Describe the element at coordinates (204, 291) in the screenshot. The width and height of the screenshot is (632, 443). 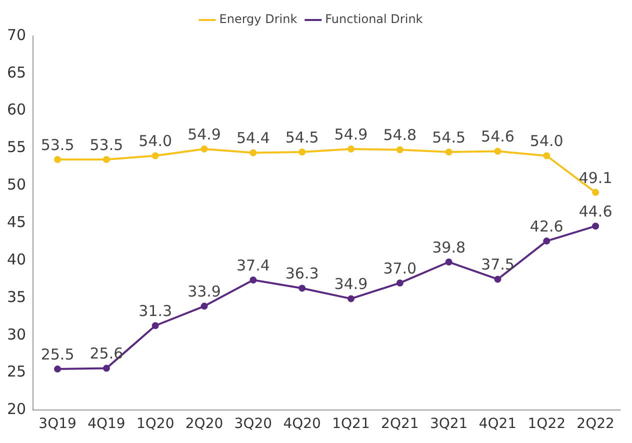
I see `data-label: 33.9` at that location.